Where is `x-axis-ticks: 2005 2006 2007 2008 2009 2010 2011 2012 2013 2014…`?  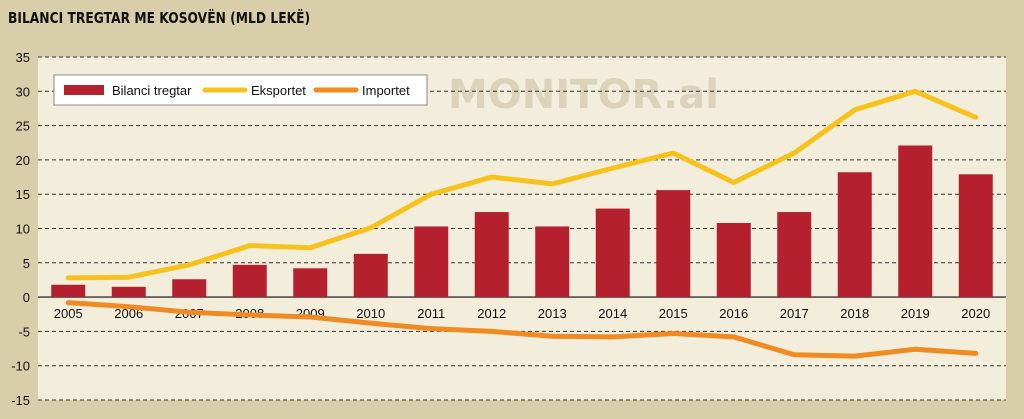
x-axis-ticks: 2005 2006 2007 2008 2009 2010 2011 2012 2013 2014… is located at coordinates (522, 313).